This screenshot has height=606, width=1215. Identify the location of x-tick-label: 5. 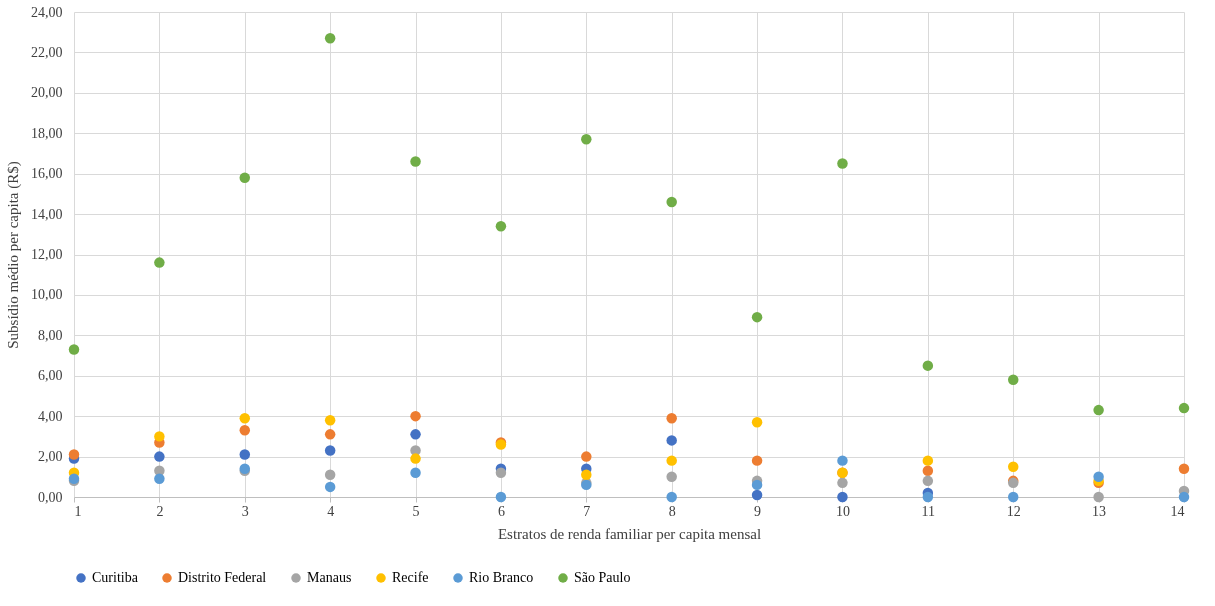
(416, 511).